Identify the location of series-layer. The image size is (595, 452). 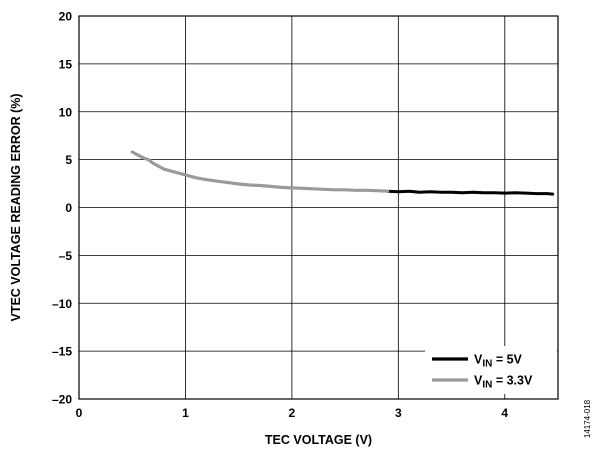
(342, 173).